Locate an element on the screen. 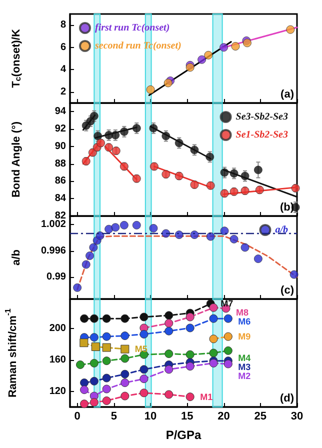 This screenshot has height=448, width=322. x-tick-label: 15 is located at coordinates (187, 416).